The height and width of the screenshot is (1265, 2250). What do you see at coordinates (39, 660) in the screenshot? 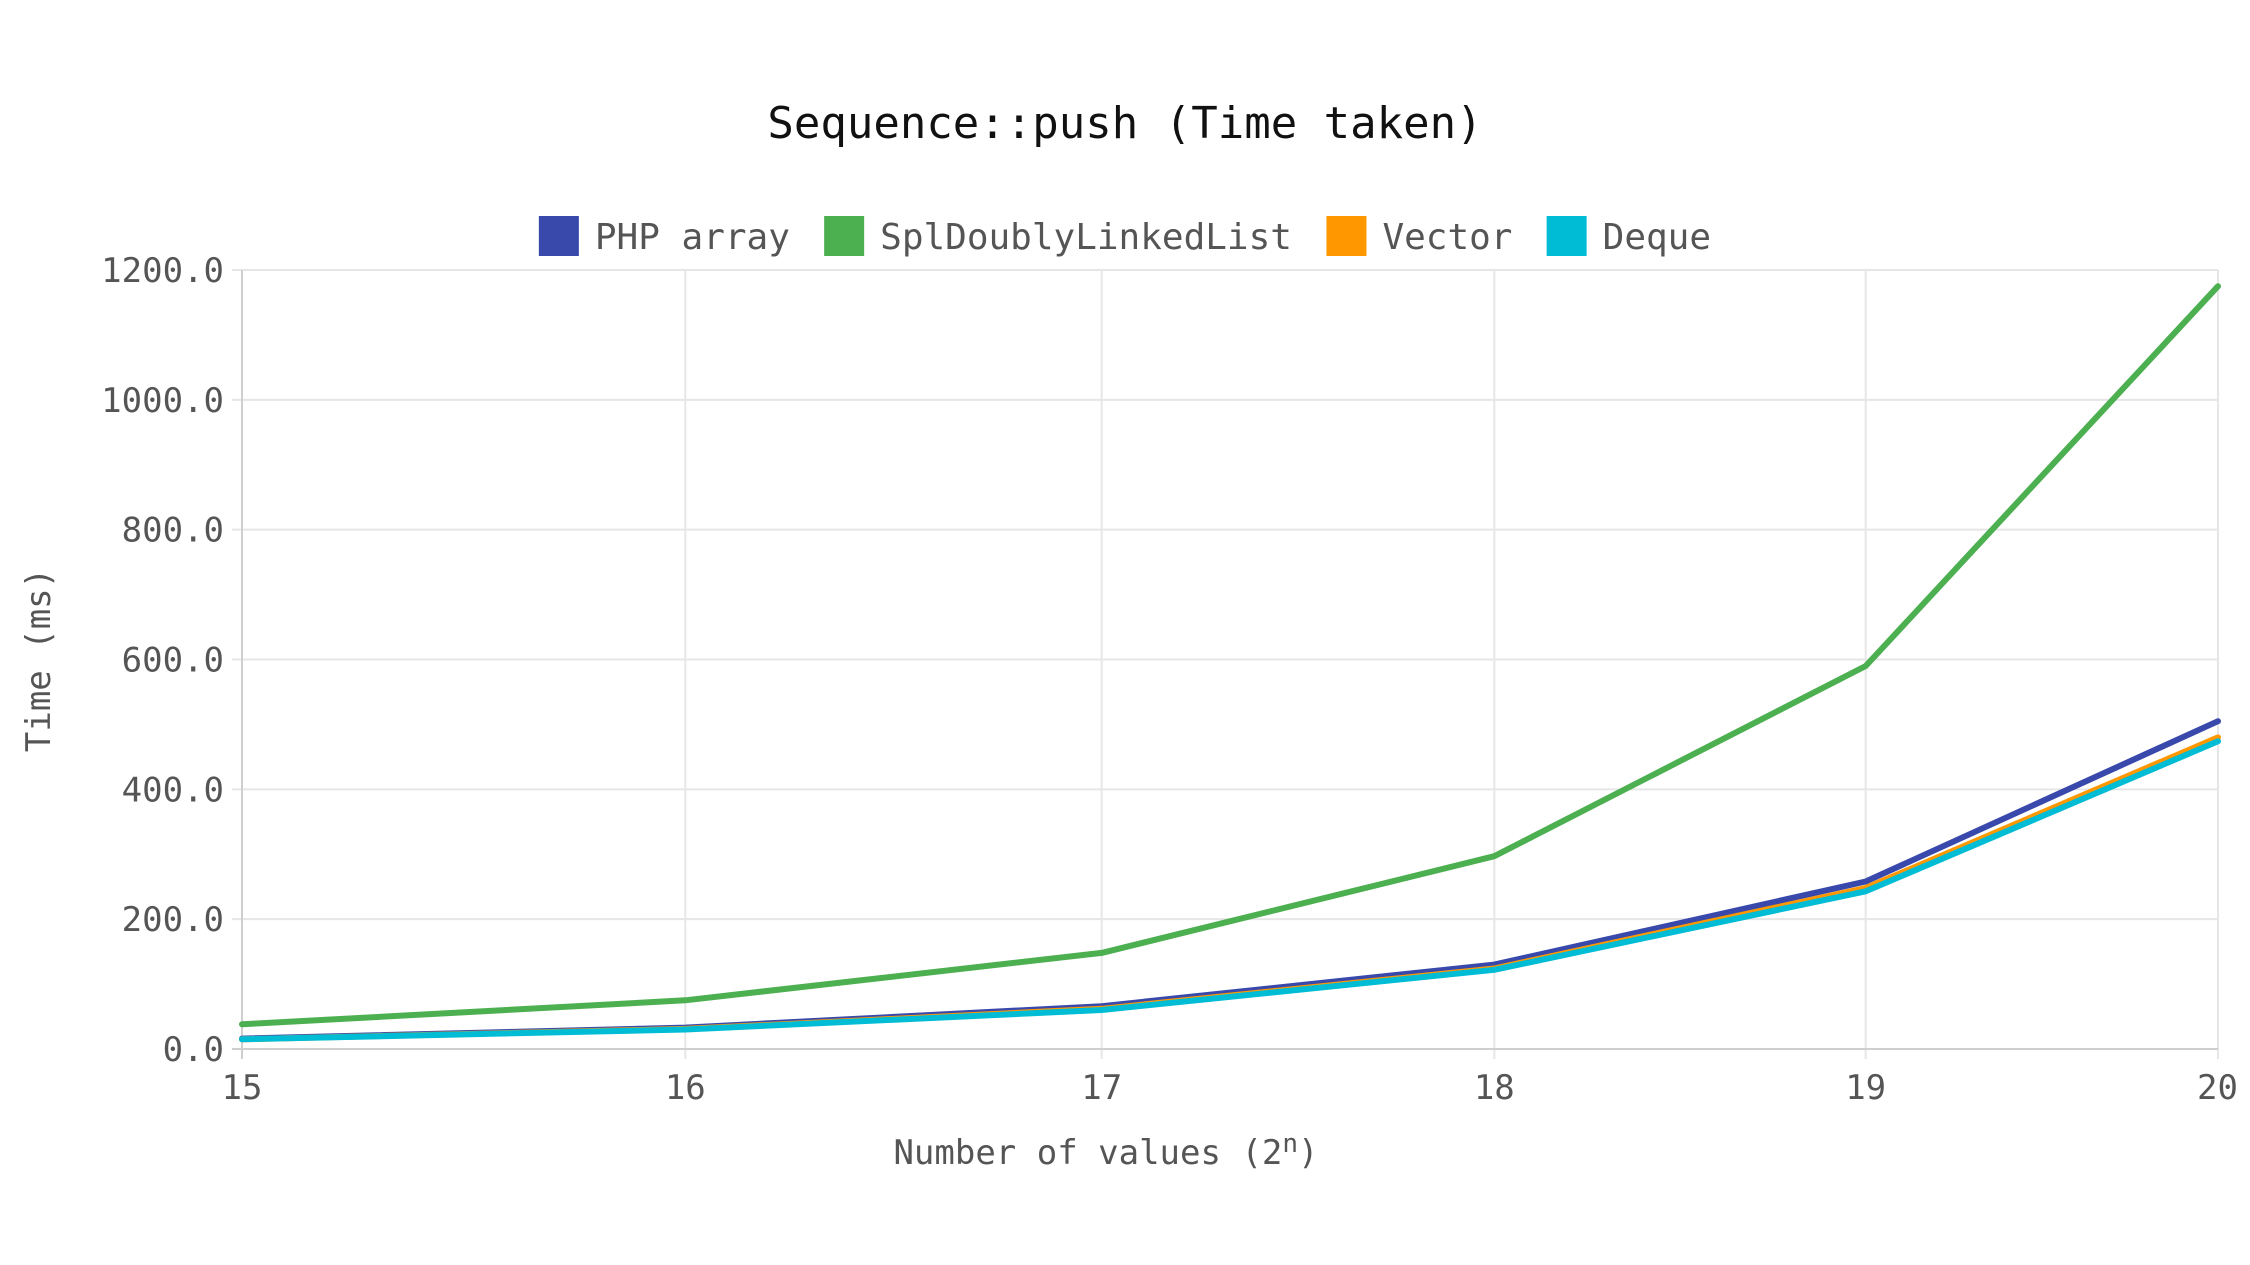
I see `y-axis-label: Time (ms)` at bounding box center [39, 660].